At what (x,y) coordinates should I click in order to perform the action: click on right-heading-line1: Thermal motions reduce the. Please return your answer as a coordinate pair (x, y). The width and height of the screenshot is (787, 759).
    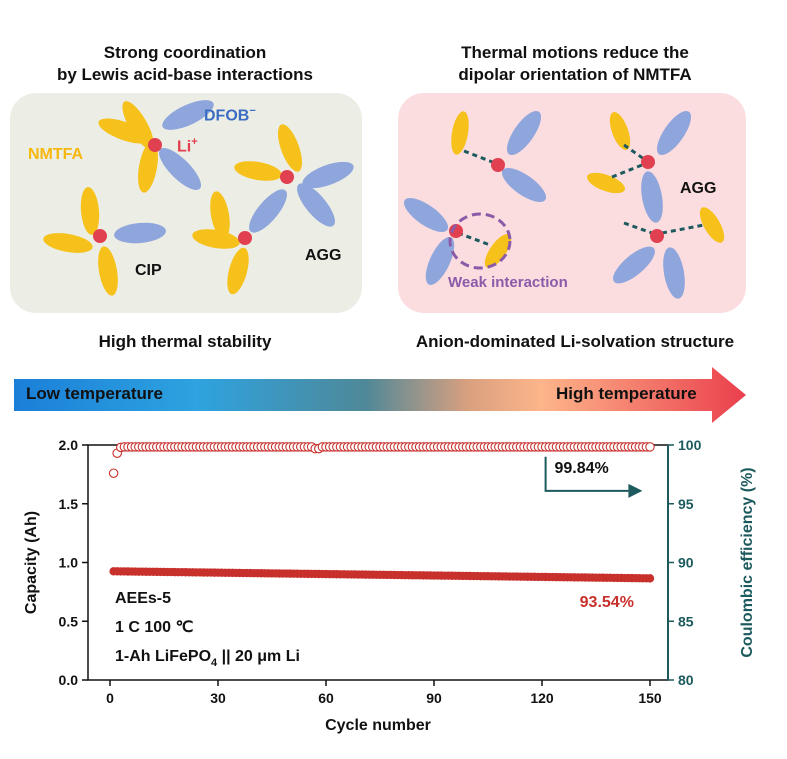
    Looking at the image, I should click on (575, 52).